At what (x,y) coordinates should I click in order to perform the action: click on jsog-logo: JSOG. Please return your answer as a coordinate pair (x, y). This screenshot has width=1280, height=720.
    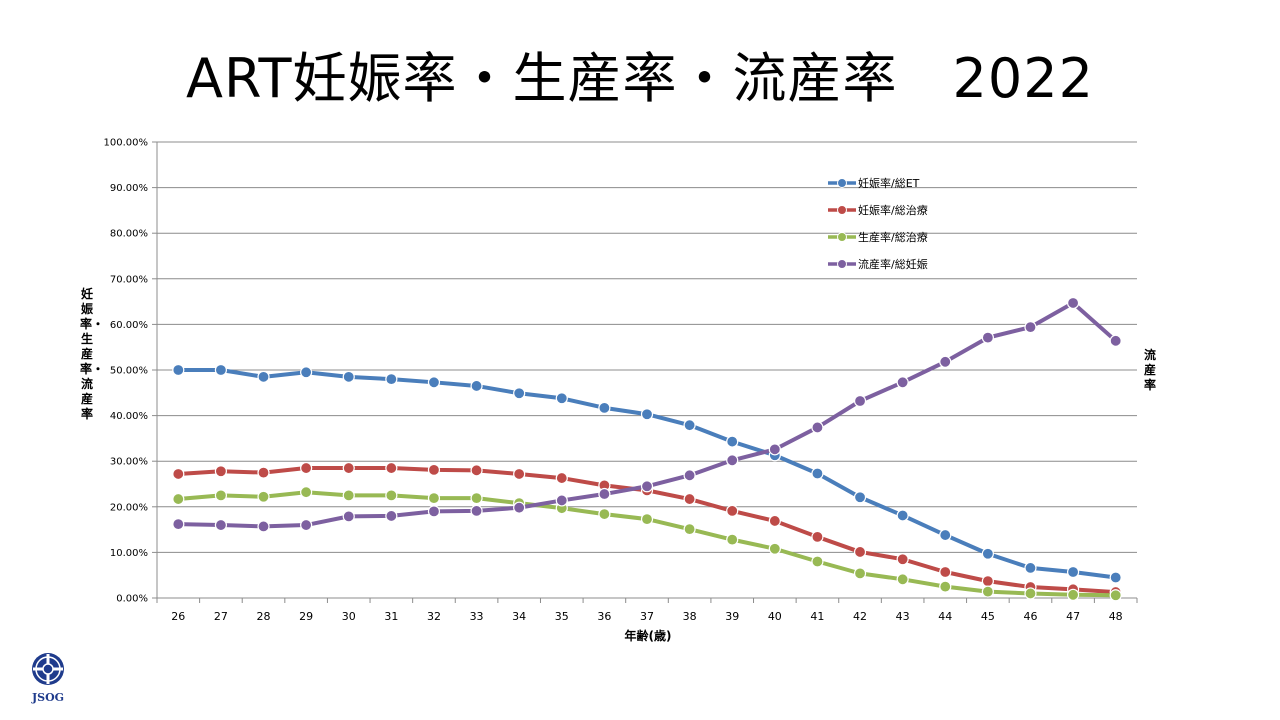
    Looking at the image, I should click on (48, 678).